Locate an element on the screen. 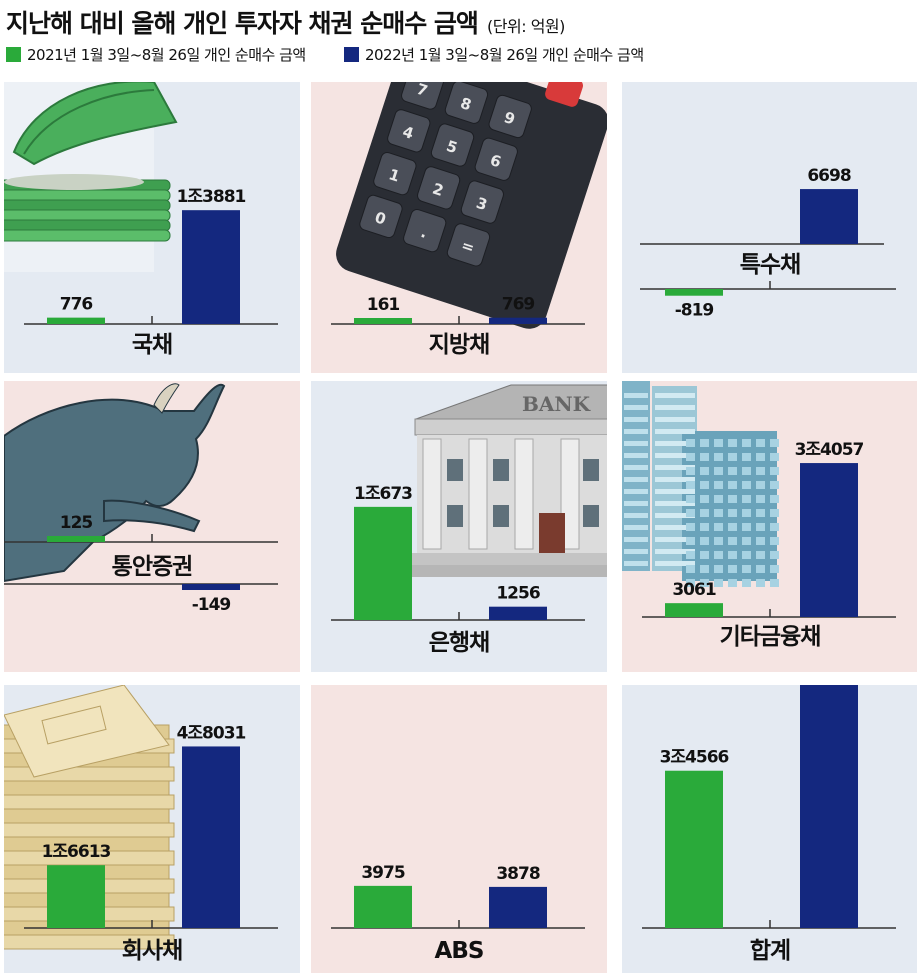  panel-6: 3061 3조4057 기타금융채 is located at coordinates (769, 526).